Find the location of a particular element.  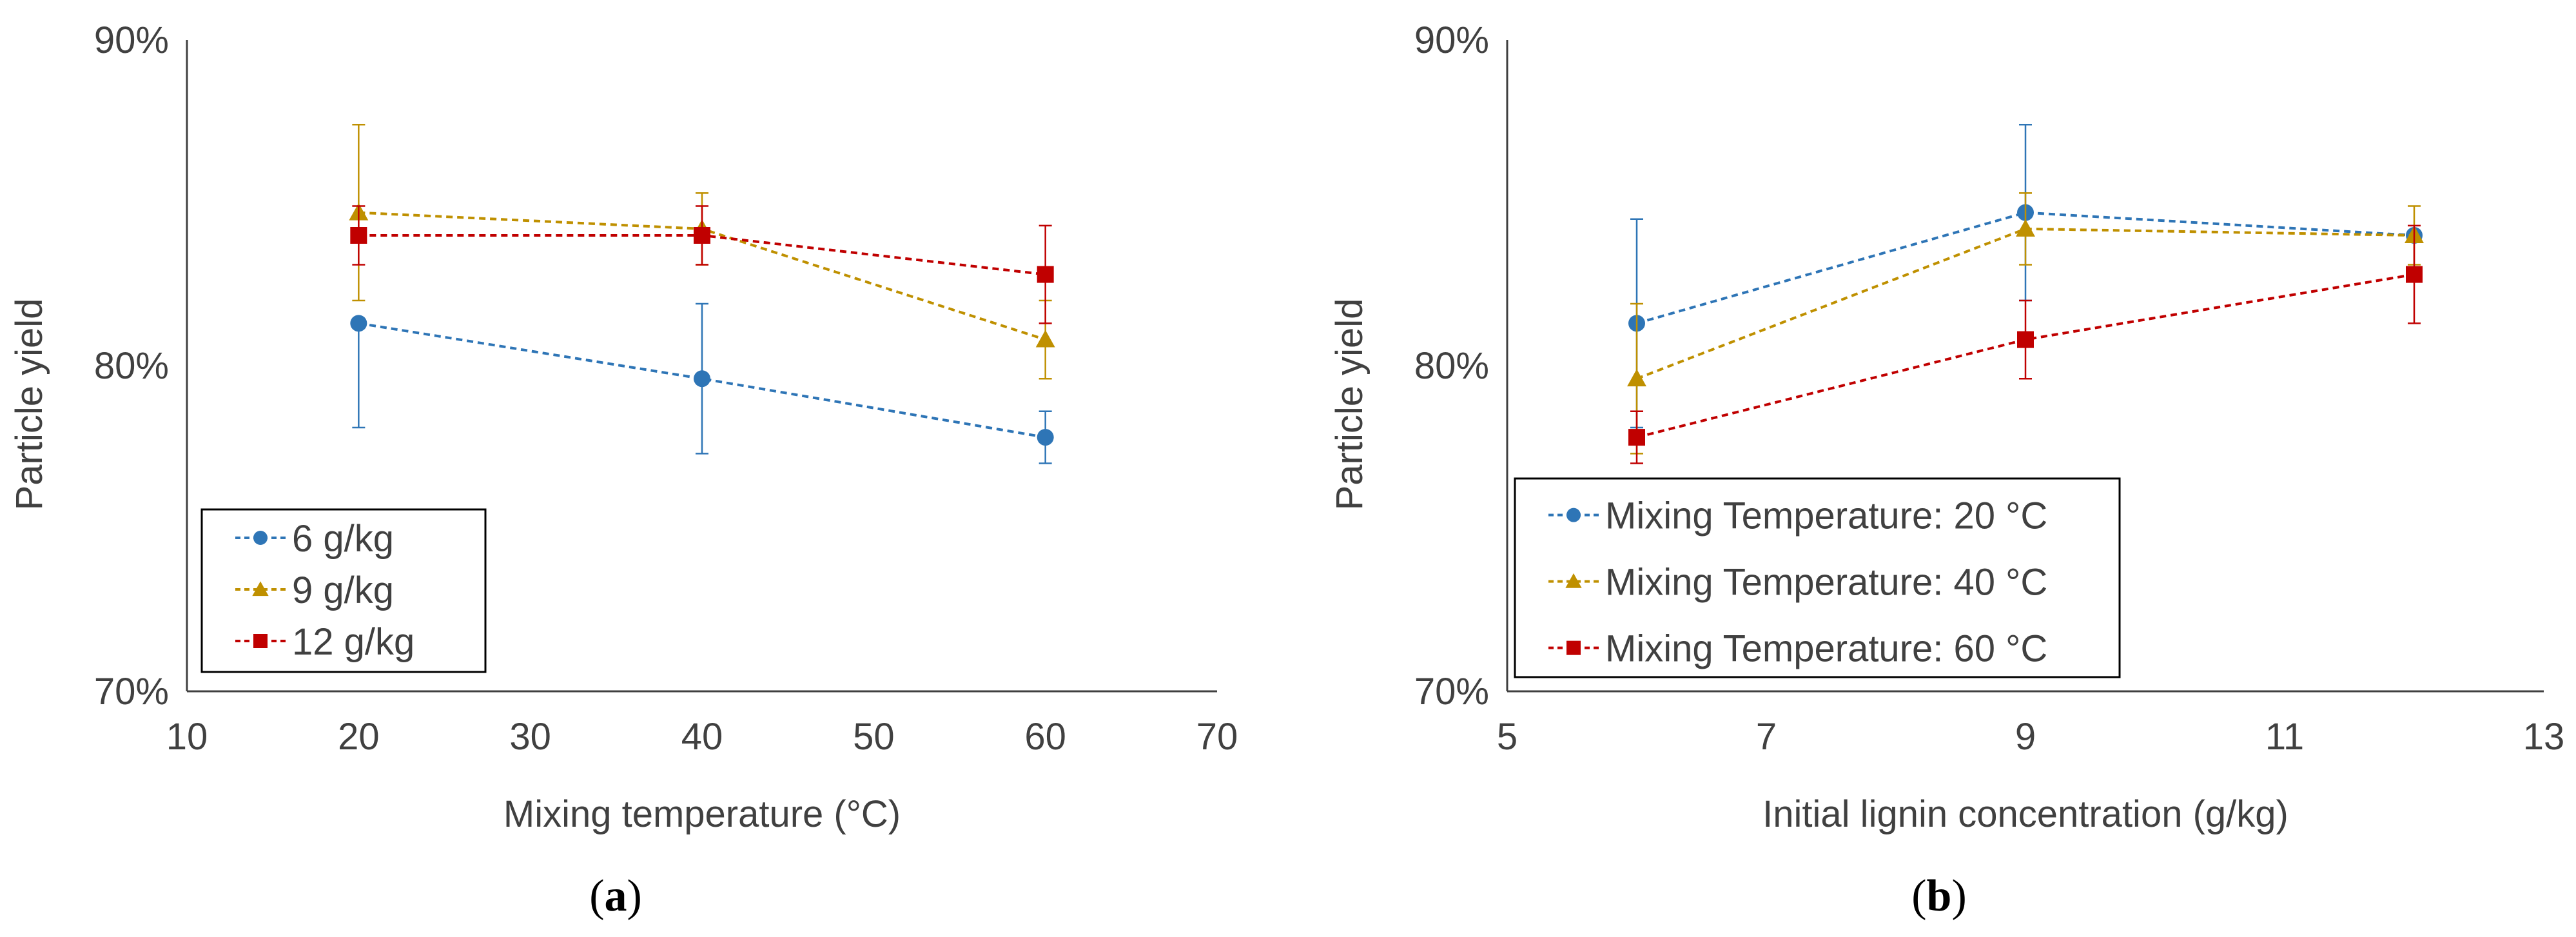

x-tick-label: 50 is located at coordinates (874, 737).